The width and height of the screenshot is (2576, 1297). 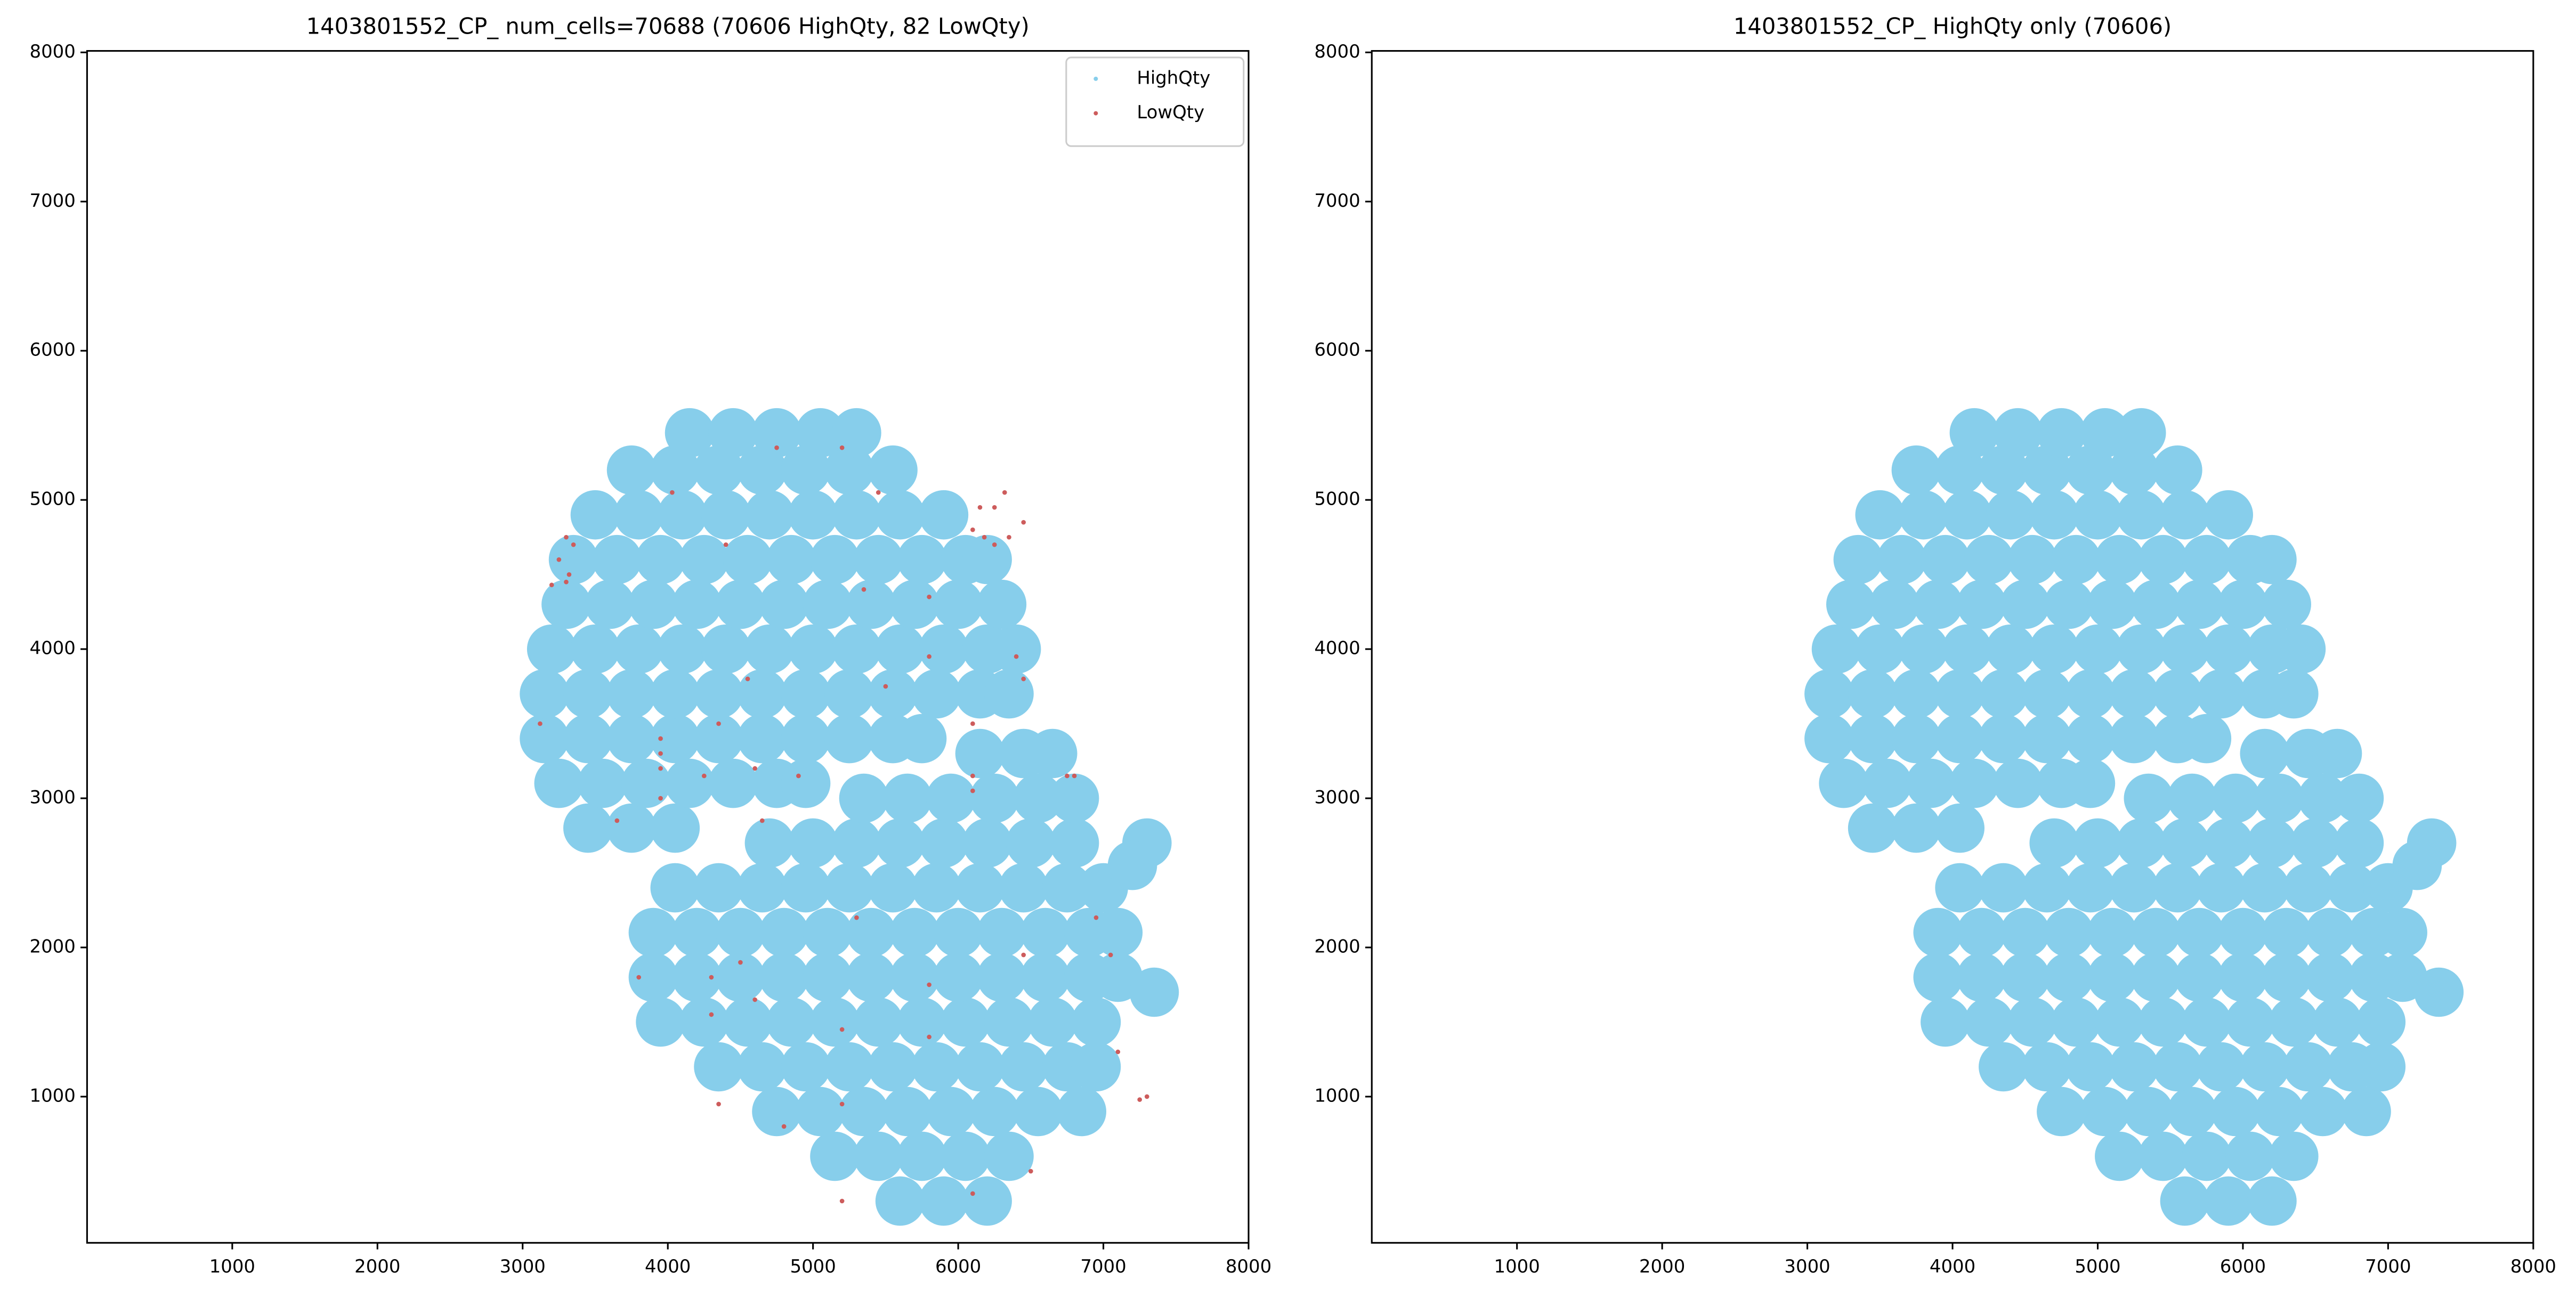 I want to click on x-tick-label: 2000, so click(x=1662, y=1266).